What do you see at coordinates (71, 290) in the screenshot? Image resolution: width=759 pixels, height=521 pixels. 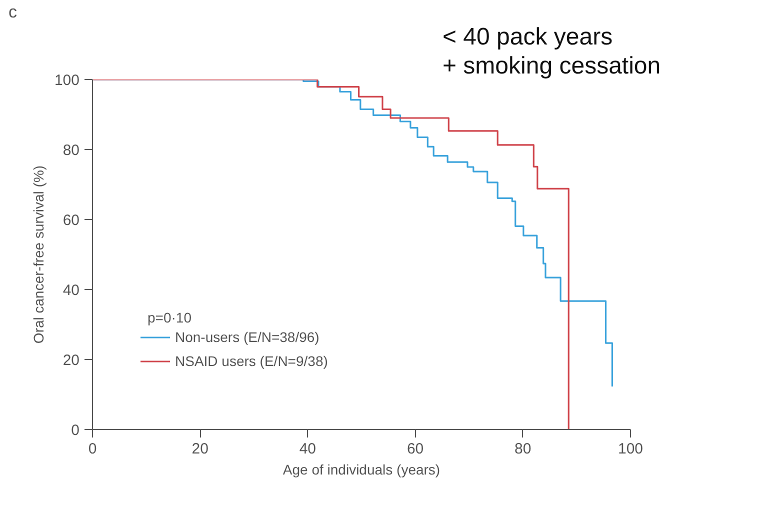 I see `y-tick-label: 40` at bounding box center [71, 290].